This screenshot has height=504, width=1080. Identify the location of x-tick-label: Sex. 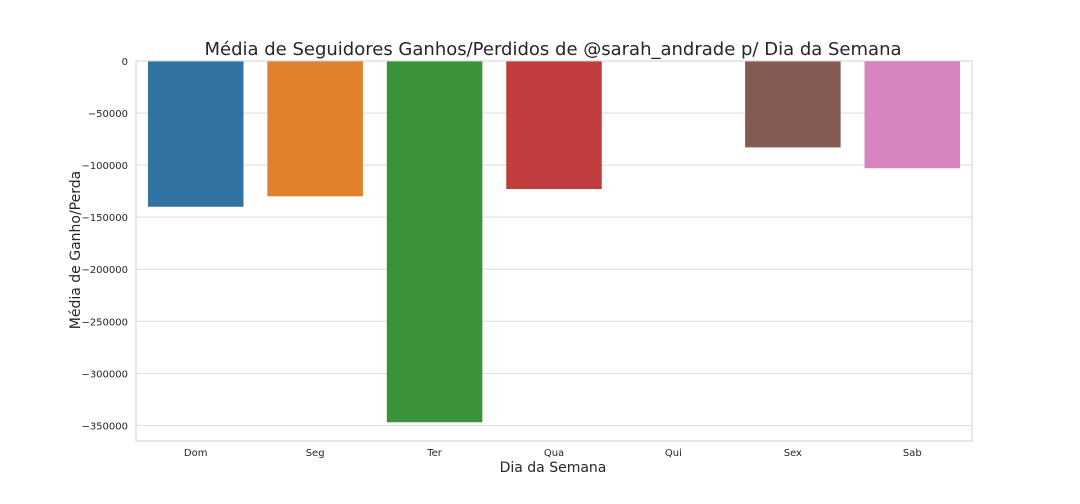
(793, 453).